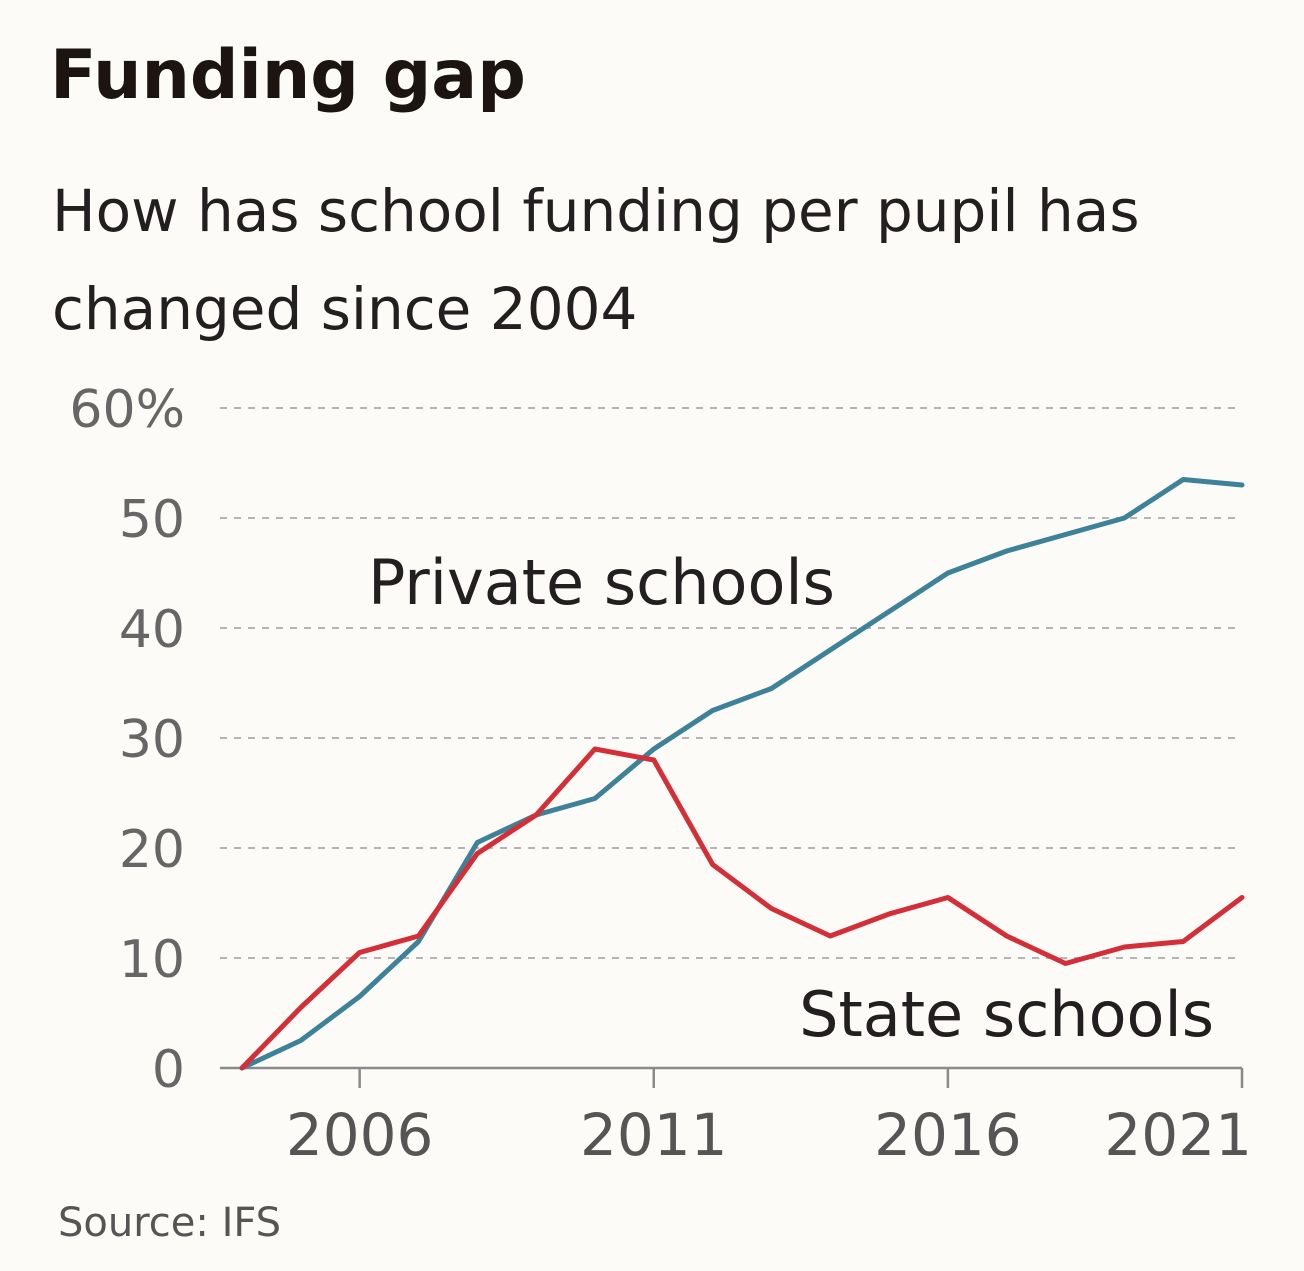 Image resolution: width=1304 pixels, height=1271 pixels. Describe the element at coordinates (288, 75) in the screenshot. I see `chart-title: Funding gap` at that location.